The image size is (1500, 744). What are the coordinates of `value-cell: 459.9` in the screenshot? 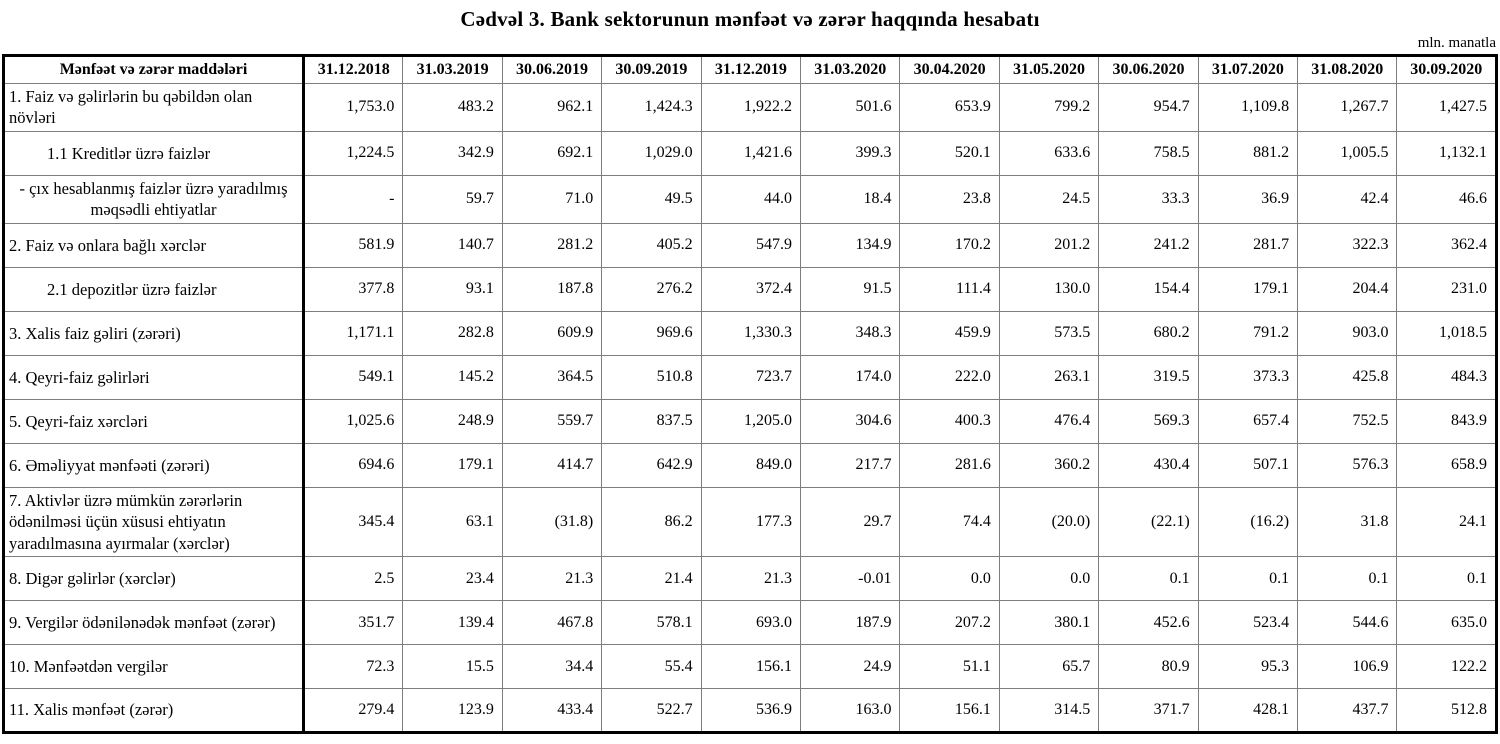 It's located at (949, 333).